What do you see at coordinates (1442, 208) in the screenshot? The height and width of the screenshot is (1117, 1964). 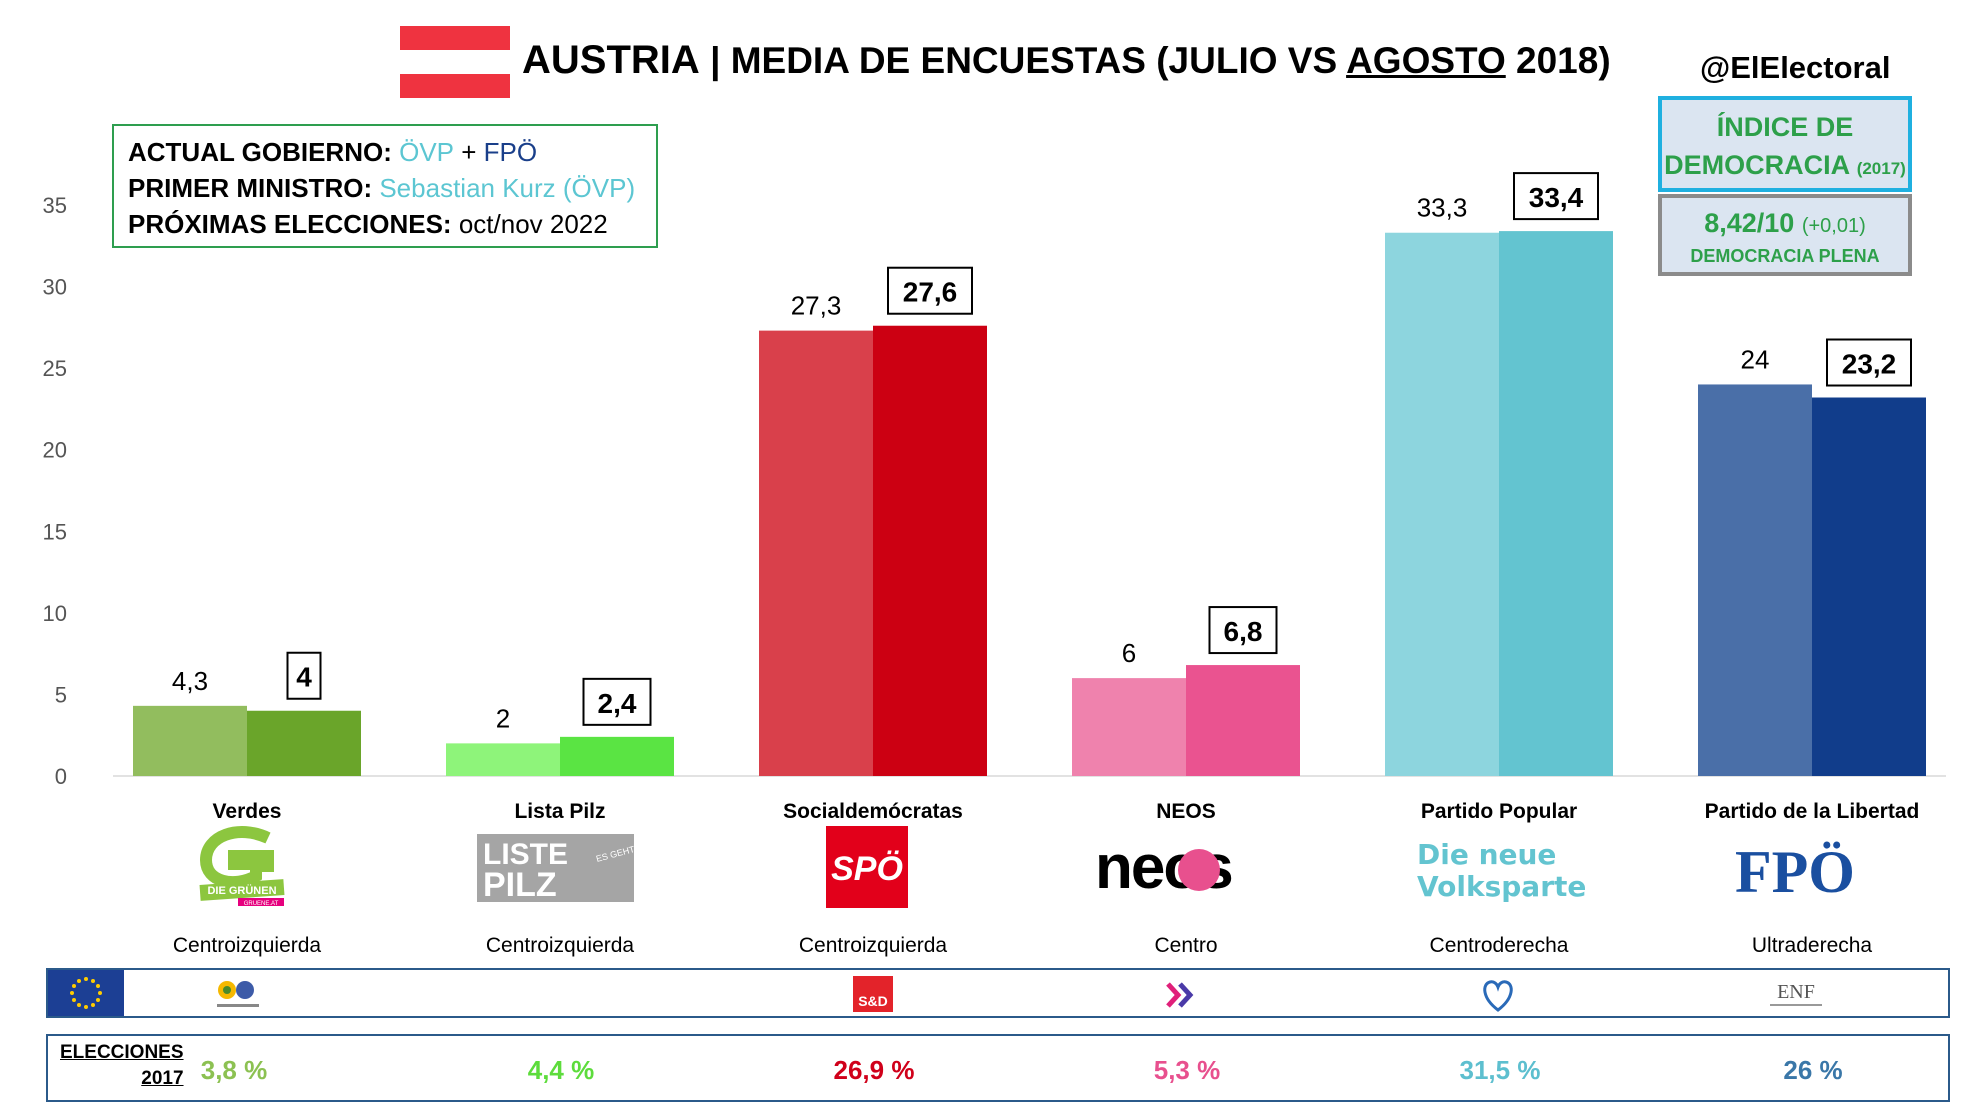 I see `data-label-julio: 33,3` at bounding box center [1442, 208].